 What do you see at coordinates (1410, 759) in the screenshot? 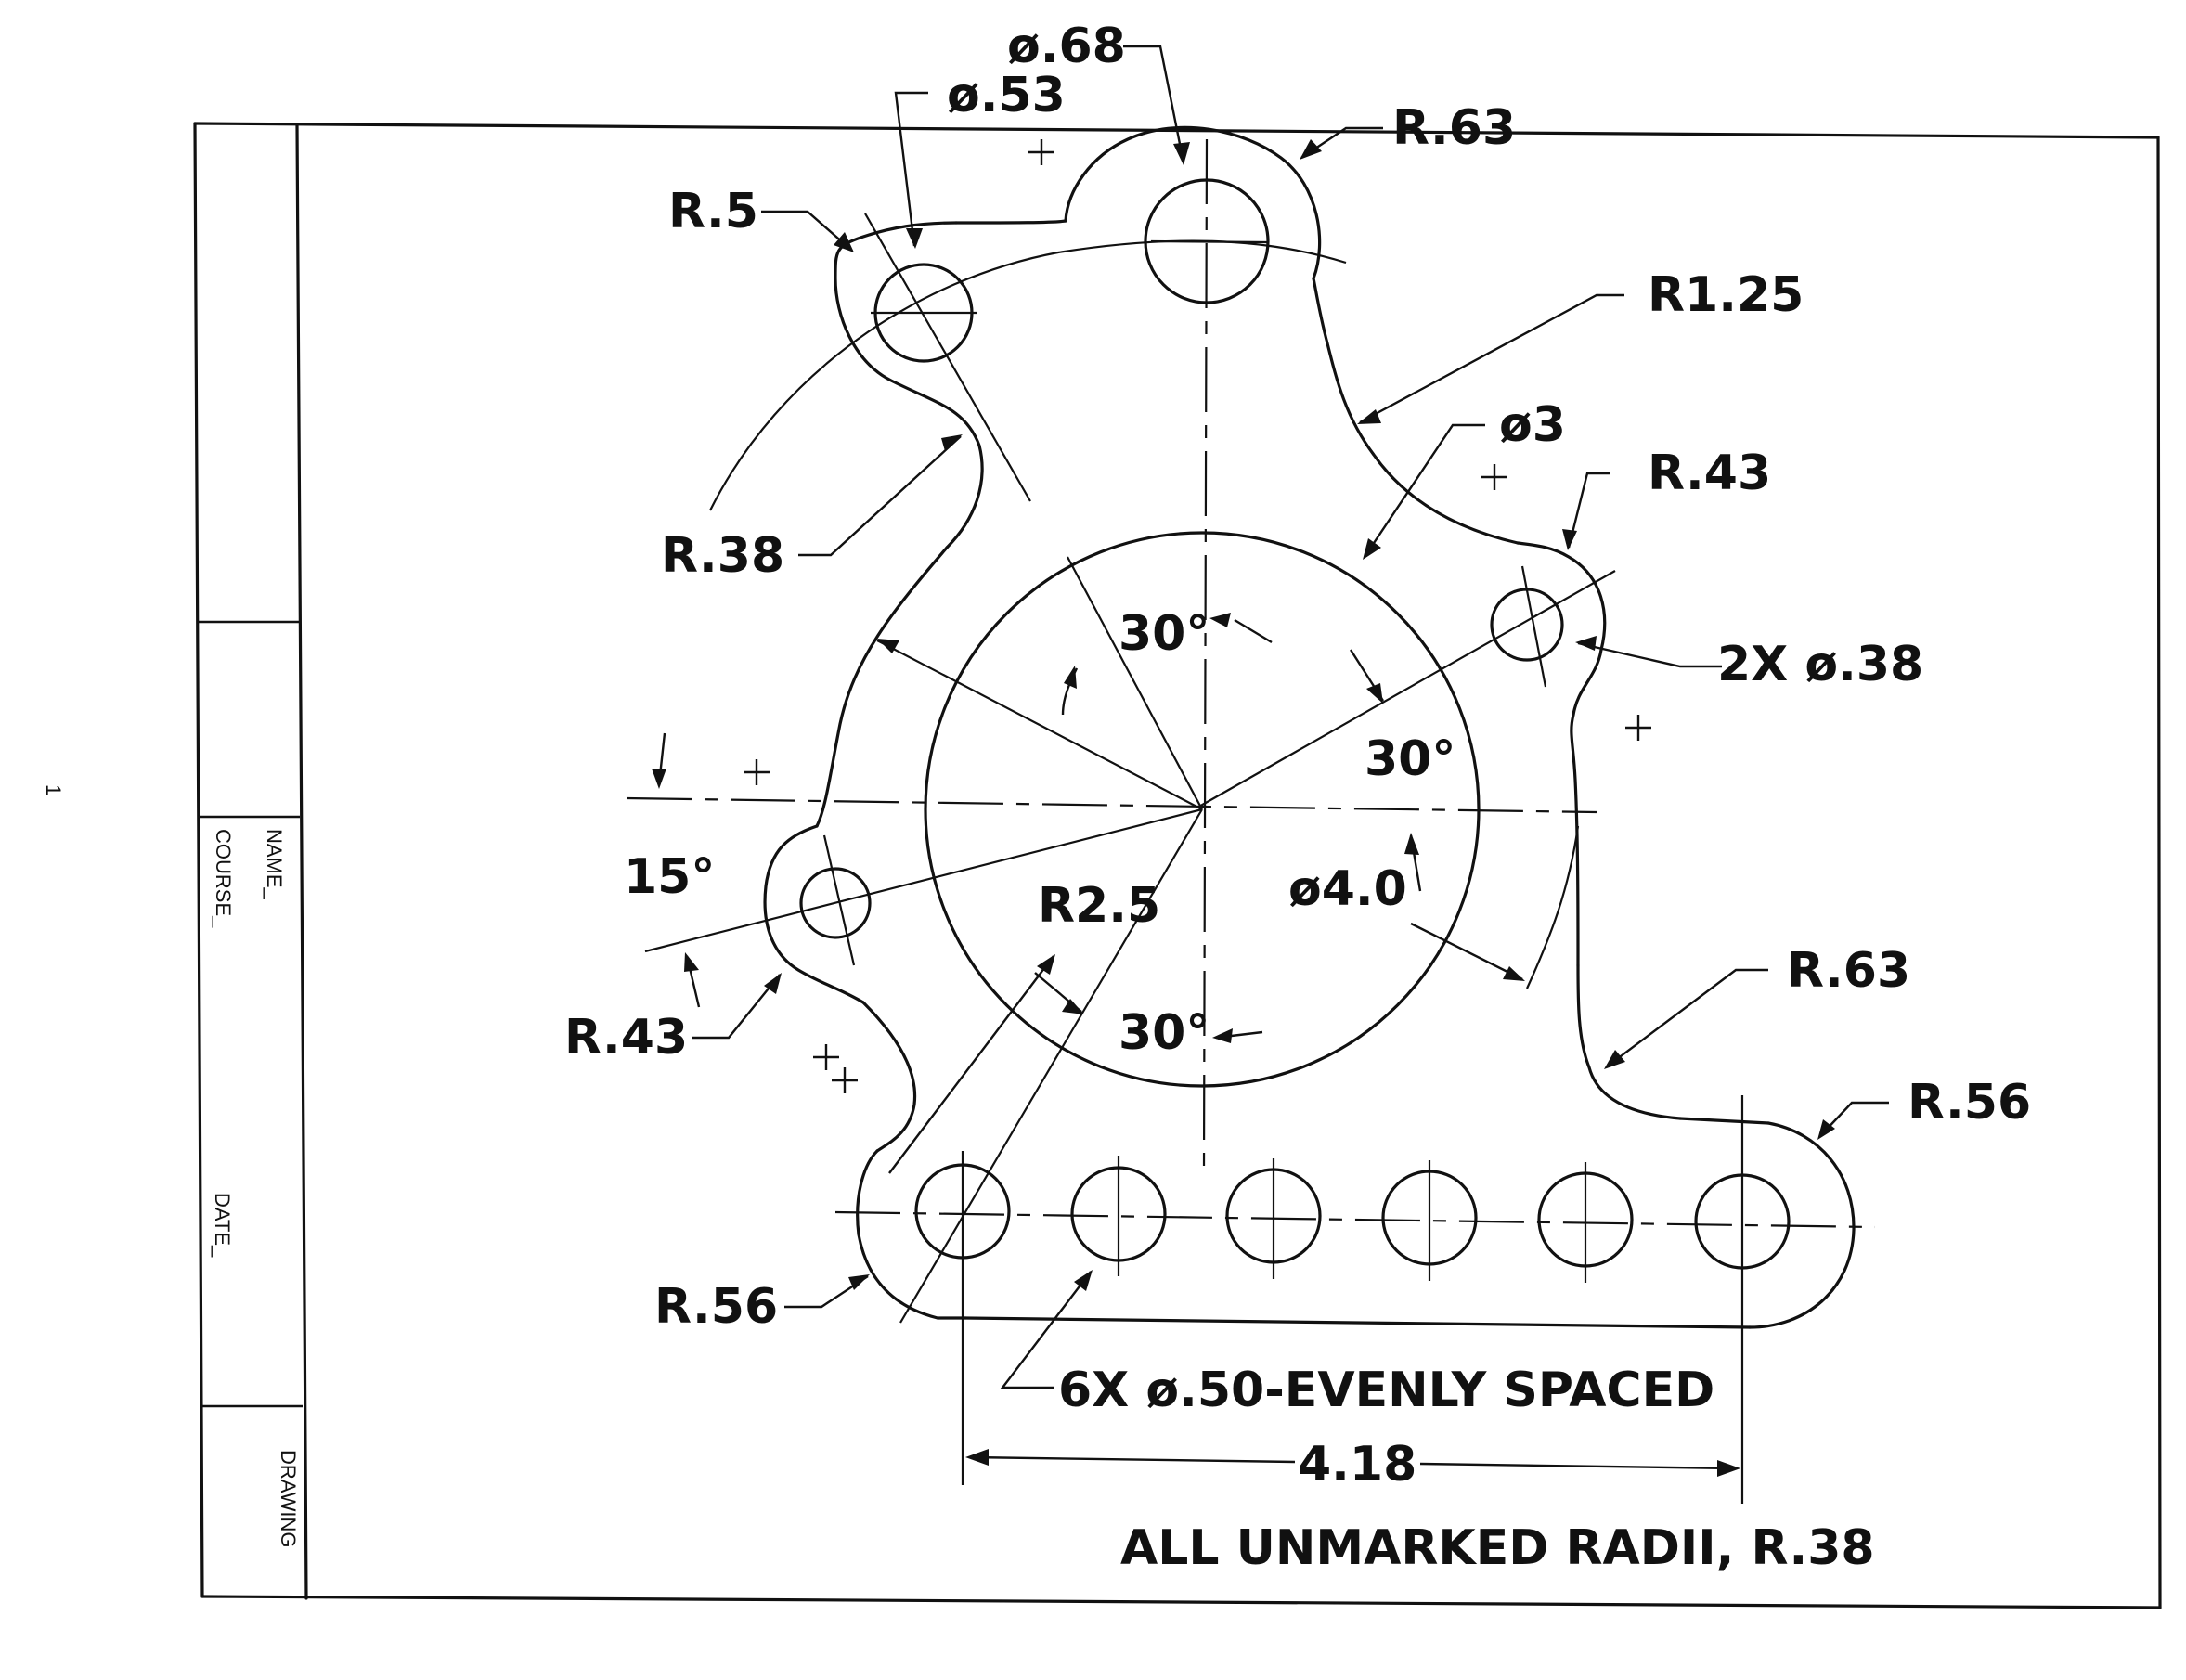
I see `ang-30-right-label: 30°` at bounding box center [1410, 759].